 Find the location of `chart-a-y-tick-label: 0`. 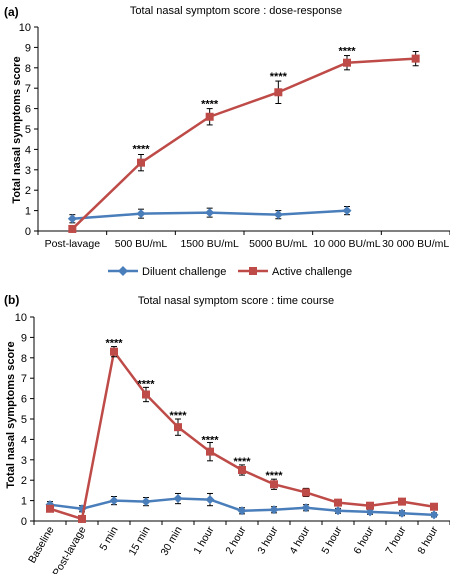

chart-a-y-tick-label: 0 is located at coordinates (28, 232).